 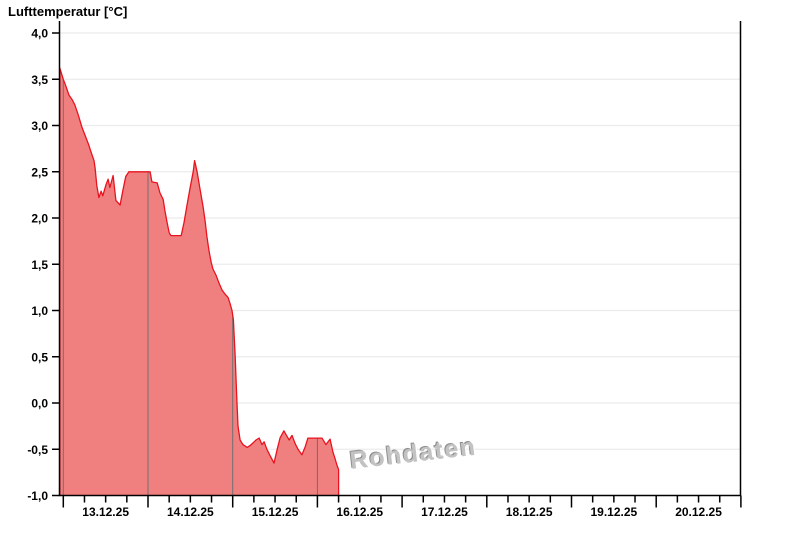 I want to click on x-tick-label: 17.12.25, so click(x=444, y=512).